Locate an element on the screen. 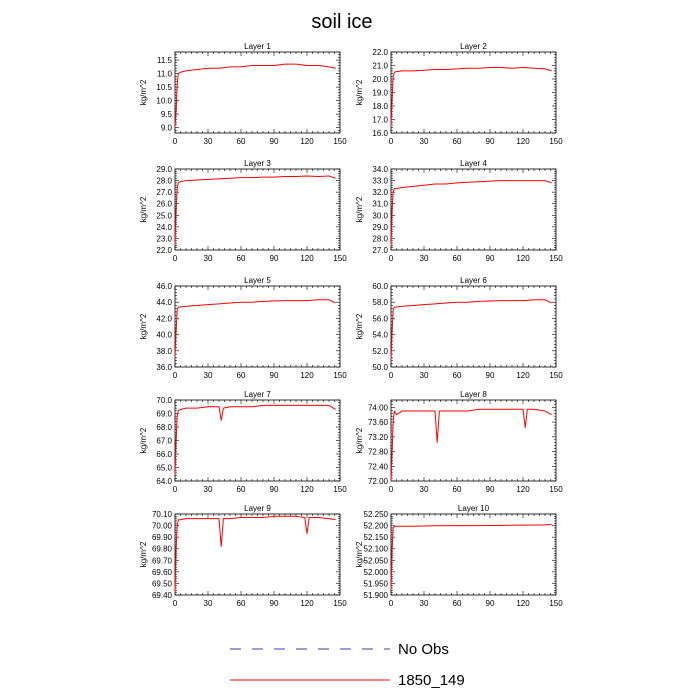 The height and width of the screenshot is (700, 700). layer-8-xtick-label: 0 is located at coordinates (391, 489).